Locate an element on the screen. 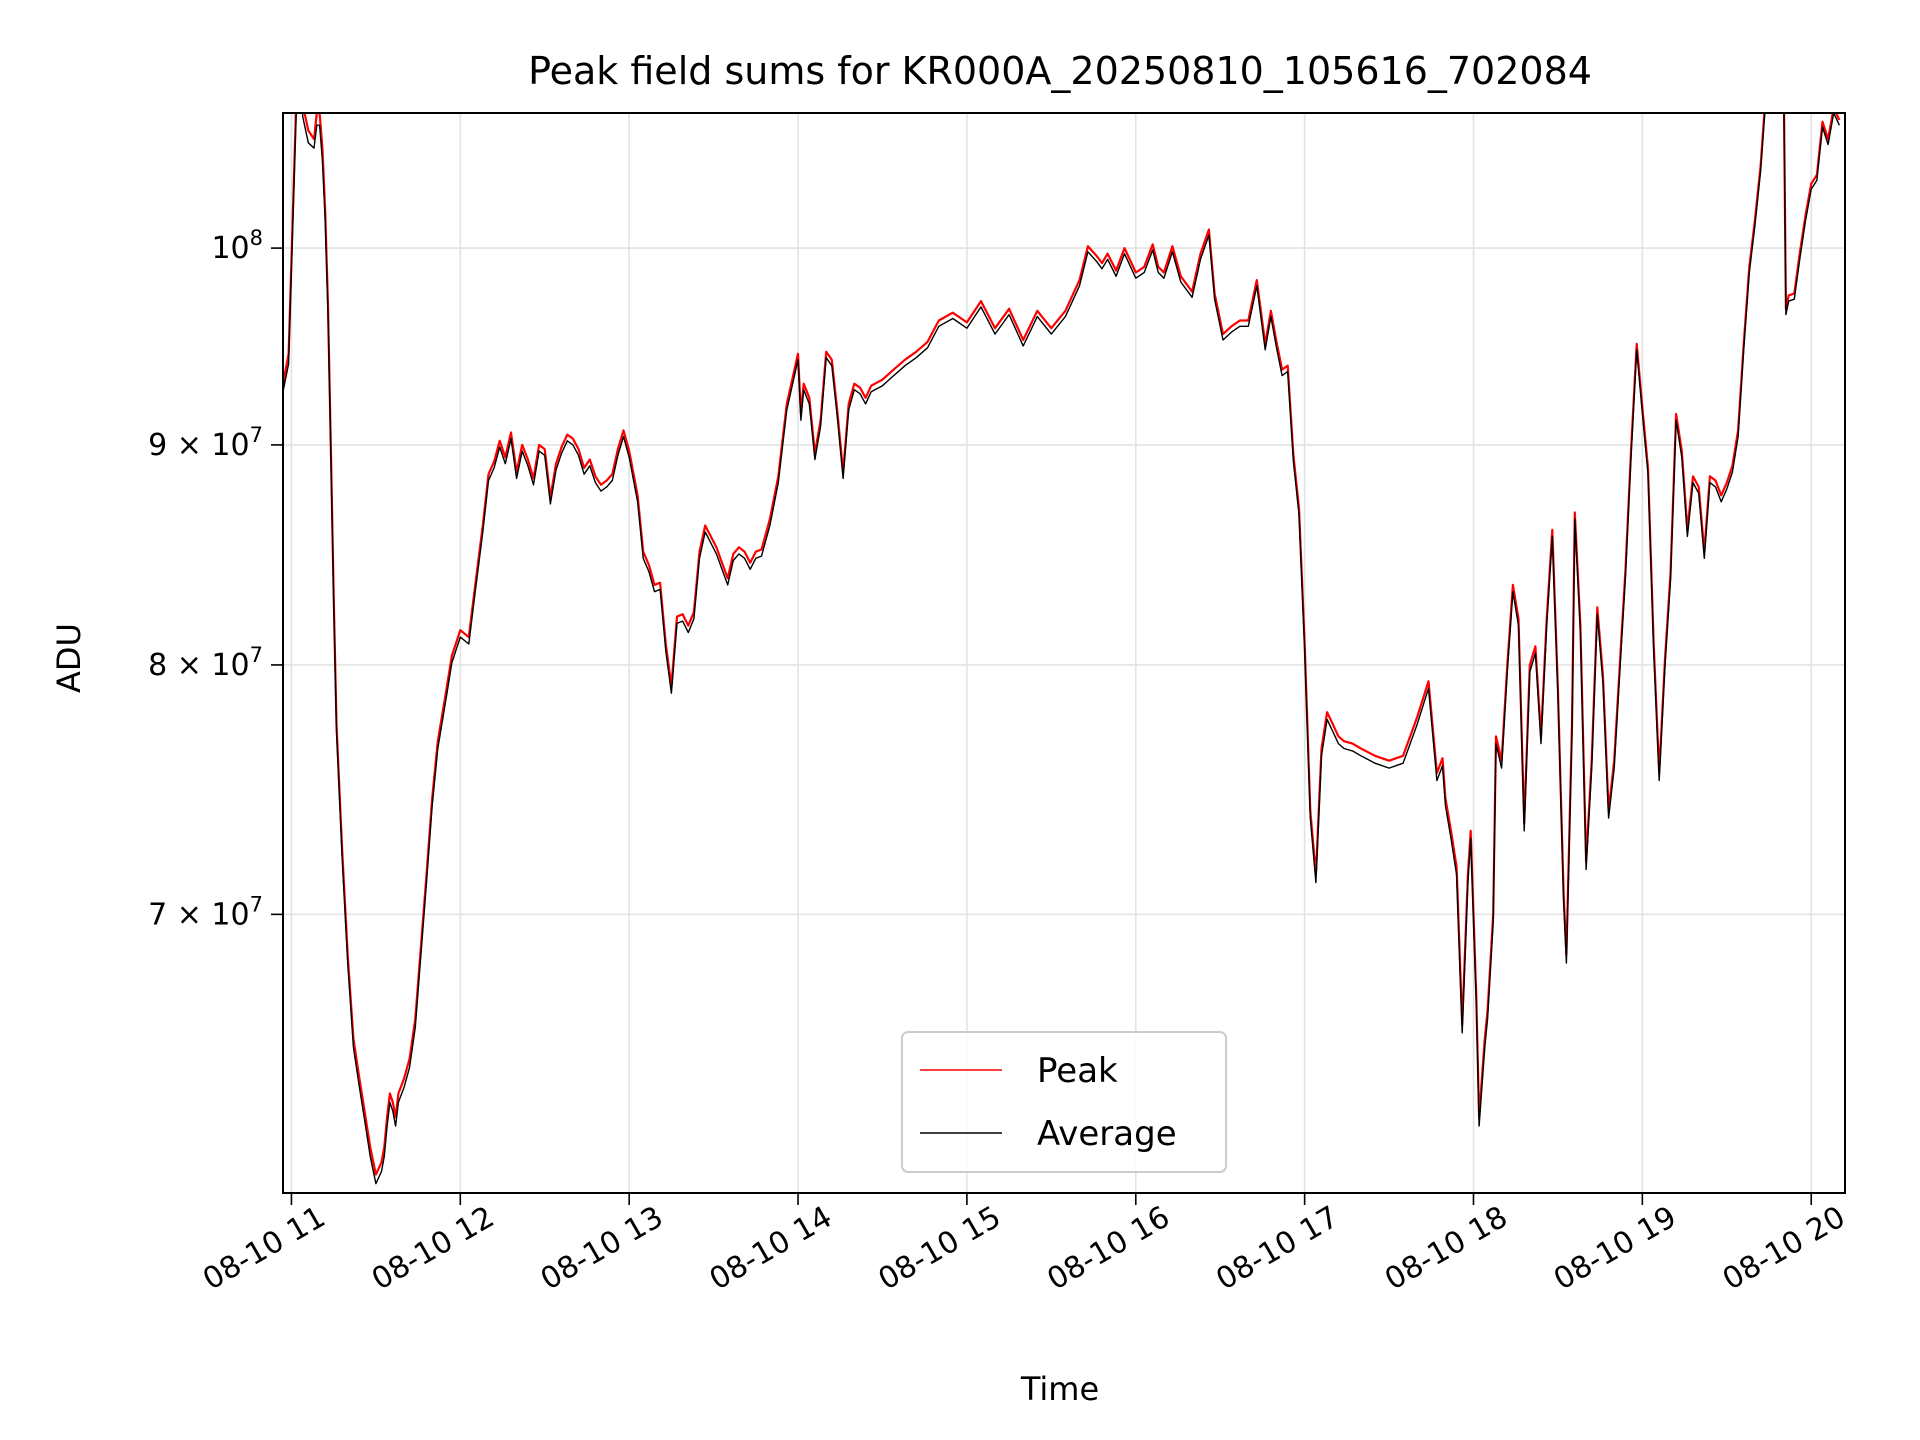  legend-label-peak: Peak is located at coordinates (1077, 1071).